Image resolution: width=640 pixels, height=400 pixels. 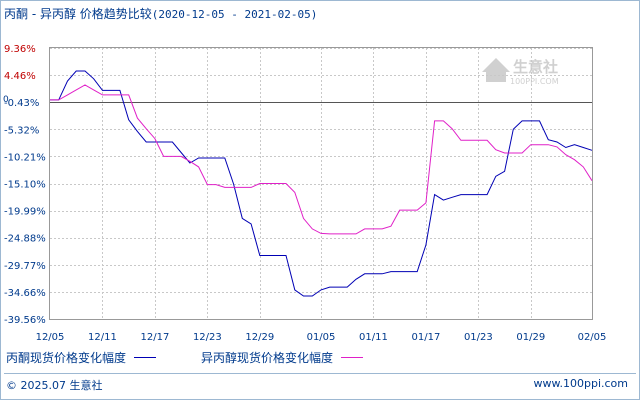 I want to click on footer-link: www.100ppi.com, so click(x=580, y=383).